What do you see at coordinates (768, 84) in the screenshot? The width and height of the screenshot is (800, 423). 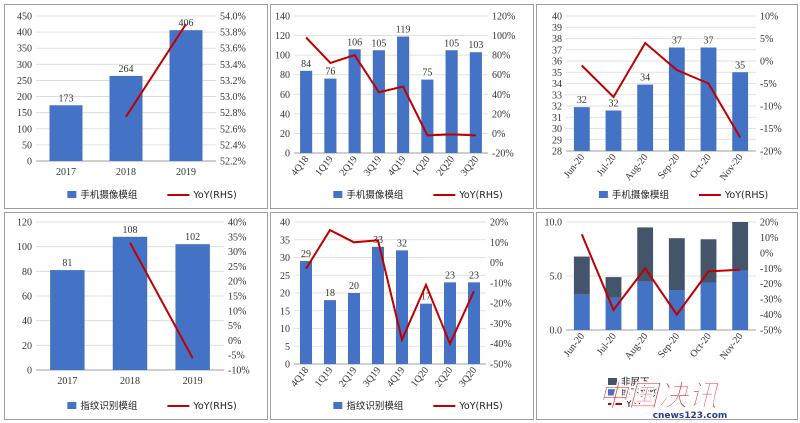 I see `y2-tick-label: -5%` at bounding box center [768, 84].